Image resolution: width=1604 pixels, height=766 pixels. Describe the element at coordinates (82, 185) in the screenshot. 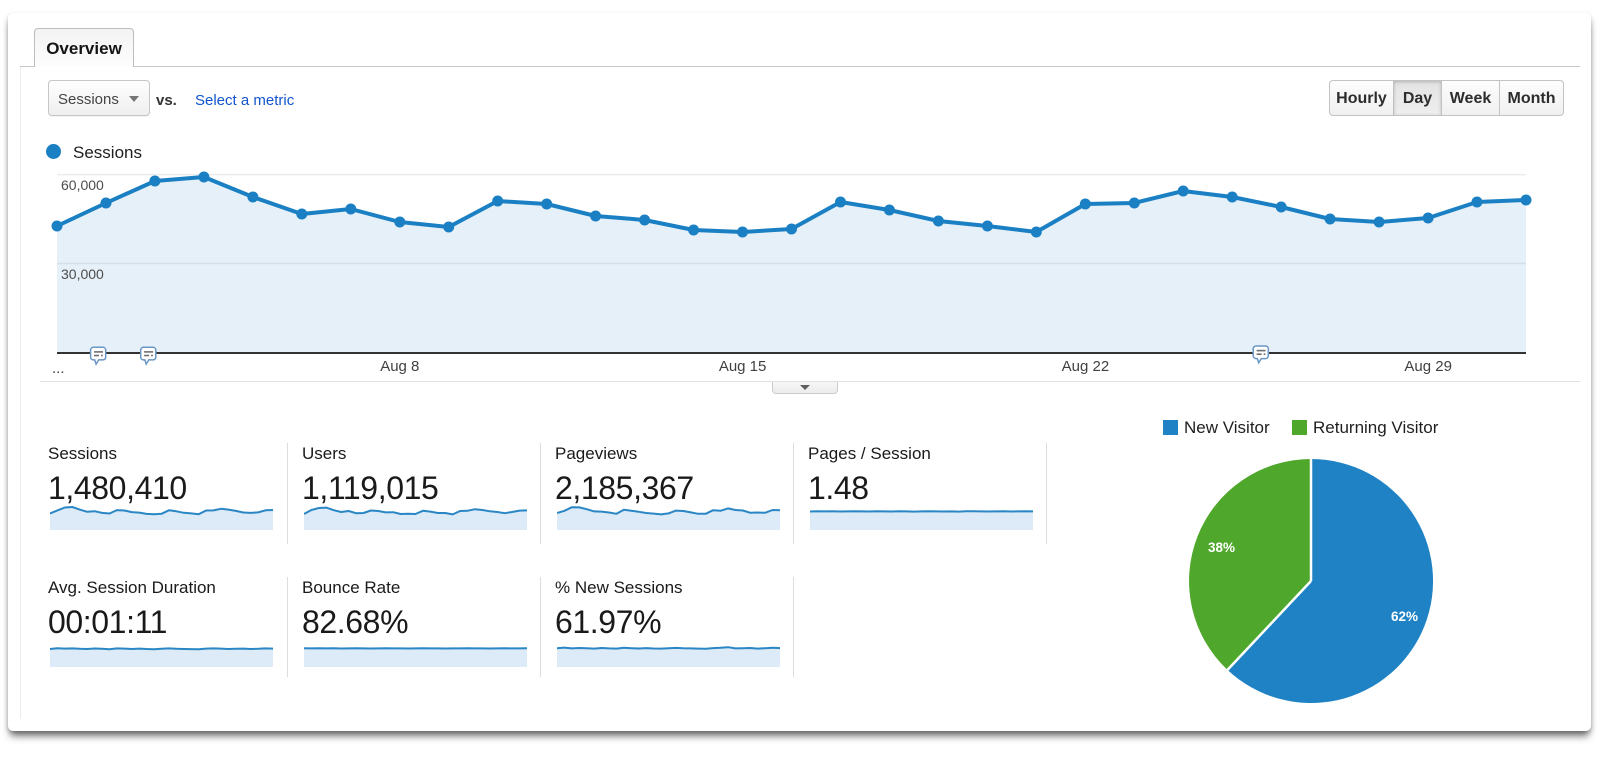

I see `svg-text: 60,000` at that location.